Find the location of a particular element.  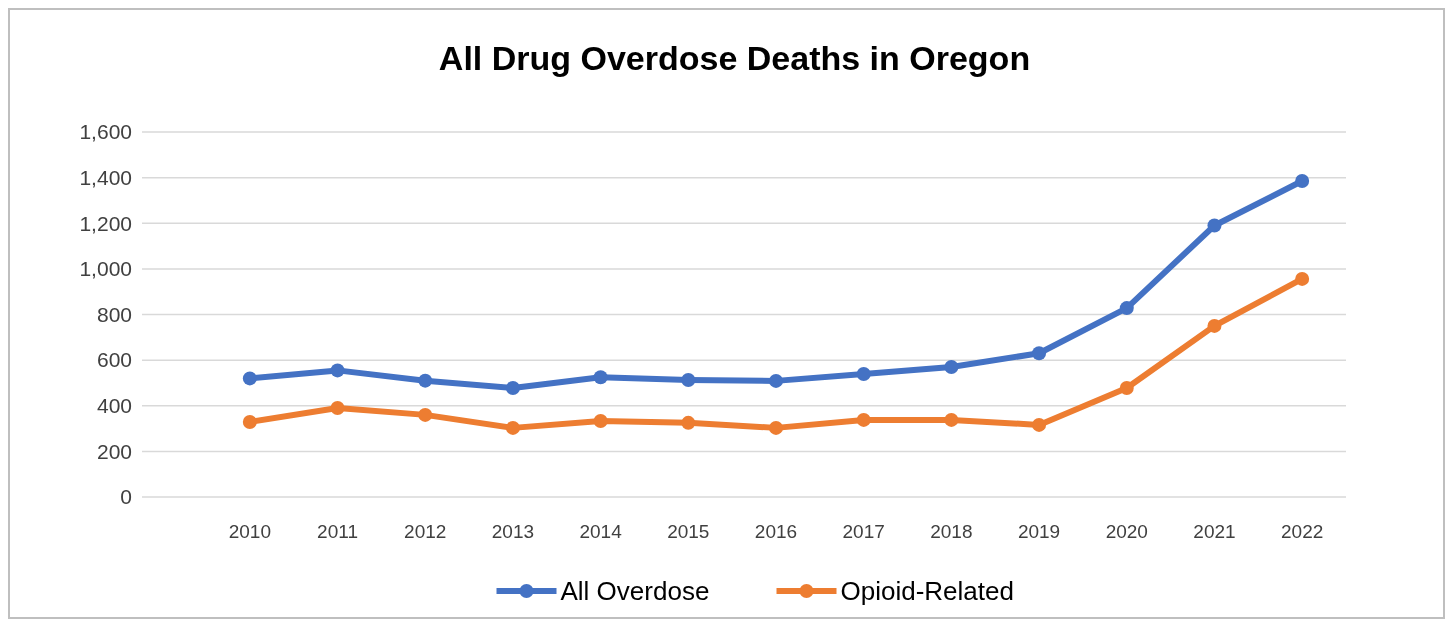

chart-title: All Drug Overdose Deaths in Oregon is located at coordinates (734, 58).